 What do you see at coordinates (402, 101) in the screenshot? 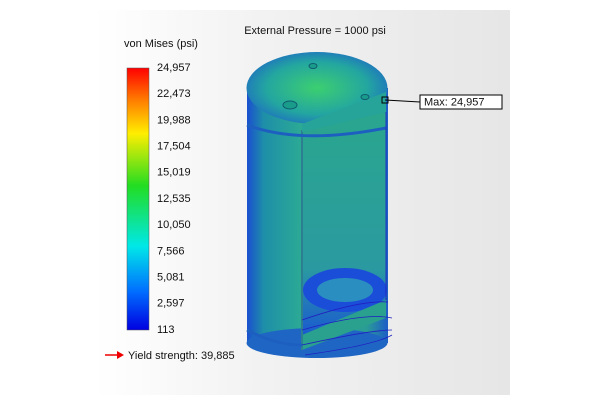
I see `max-leader` at bounding box center [402, 101].